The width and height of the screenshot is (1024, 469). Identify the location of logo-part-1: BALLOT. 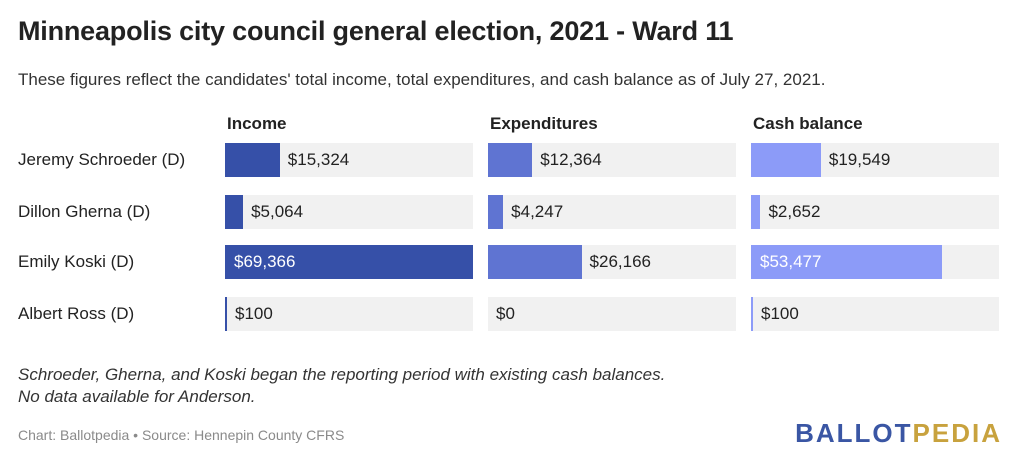
(854, 433).